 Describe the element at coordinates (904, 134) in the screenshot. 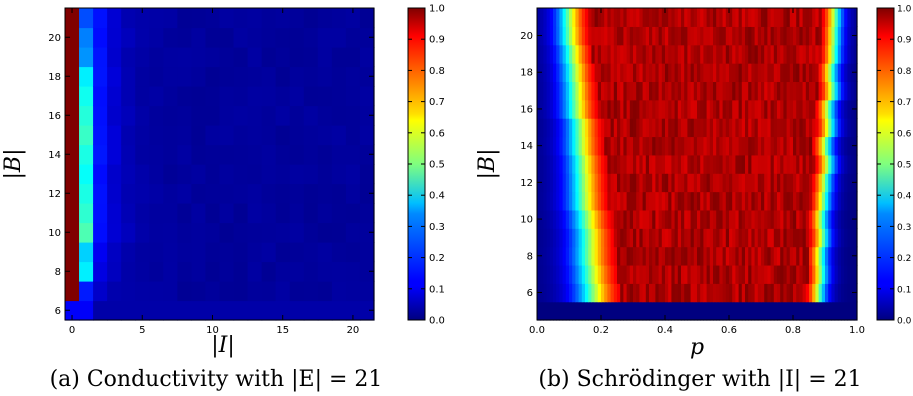

I see `colorbar-tick-label-b: 0.6` at that location.